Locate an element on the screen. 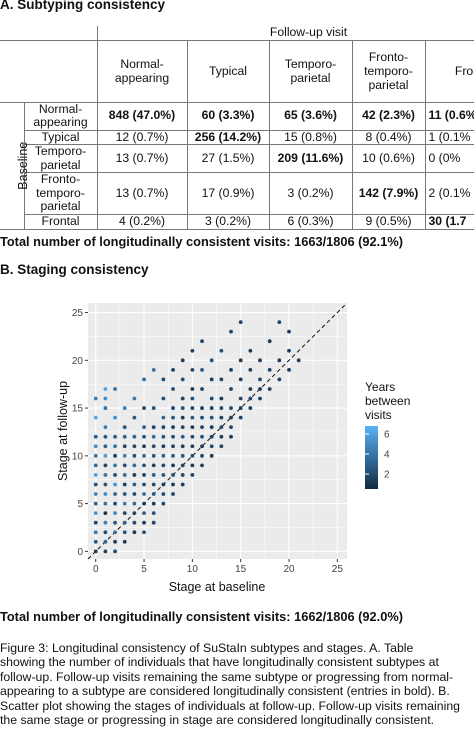 Image resolution: width=474 pixels, height=729 pixels. col-header-line: parietal is located at coordinates (310, 78).